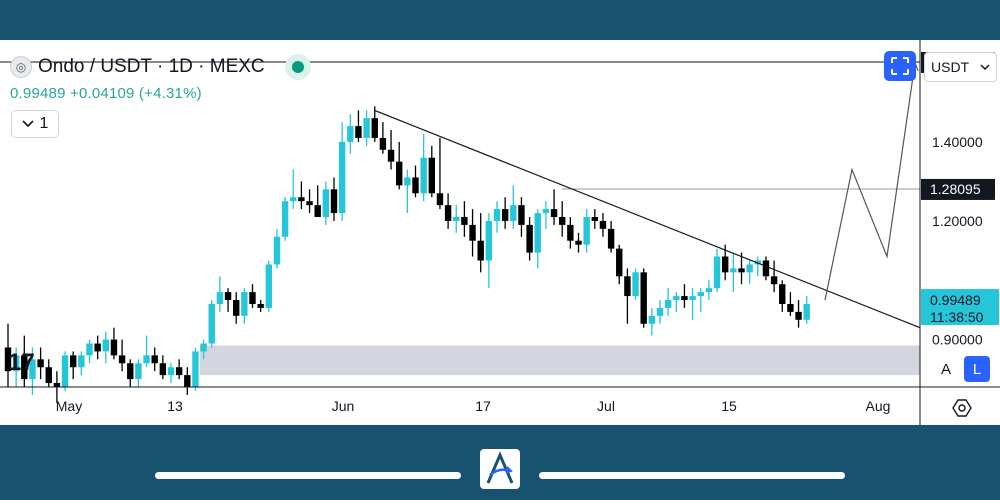 The width and height of the screenshot is (1000, 500). What do you see at coordinates (35, 124) in the screenshot?
I see `indicators-toggle-button: 1` at bounding box center [35, 124].